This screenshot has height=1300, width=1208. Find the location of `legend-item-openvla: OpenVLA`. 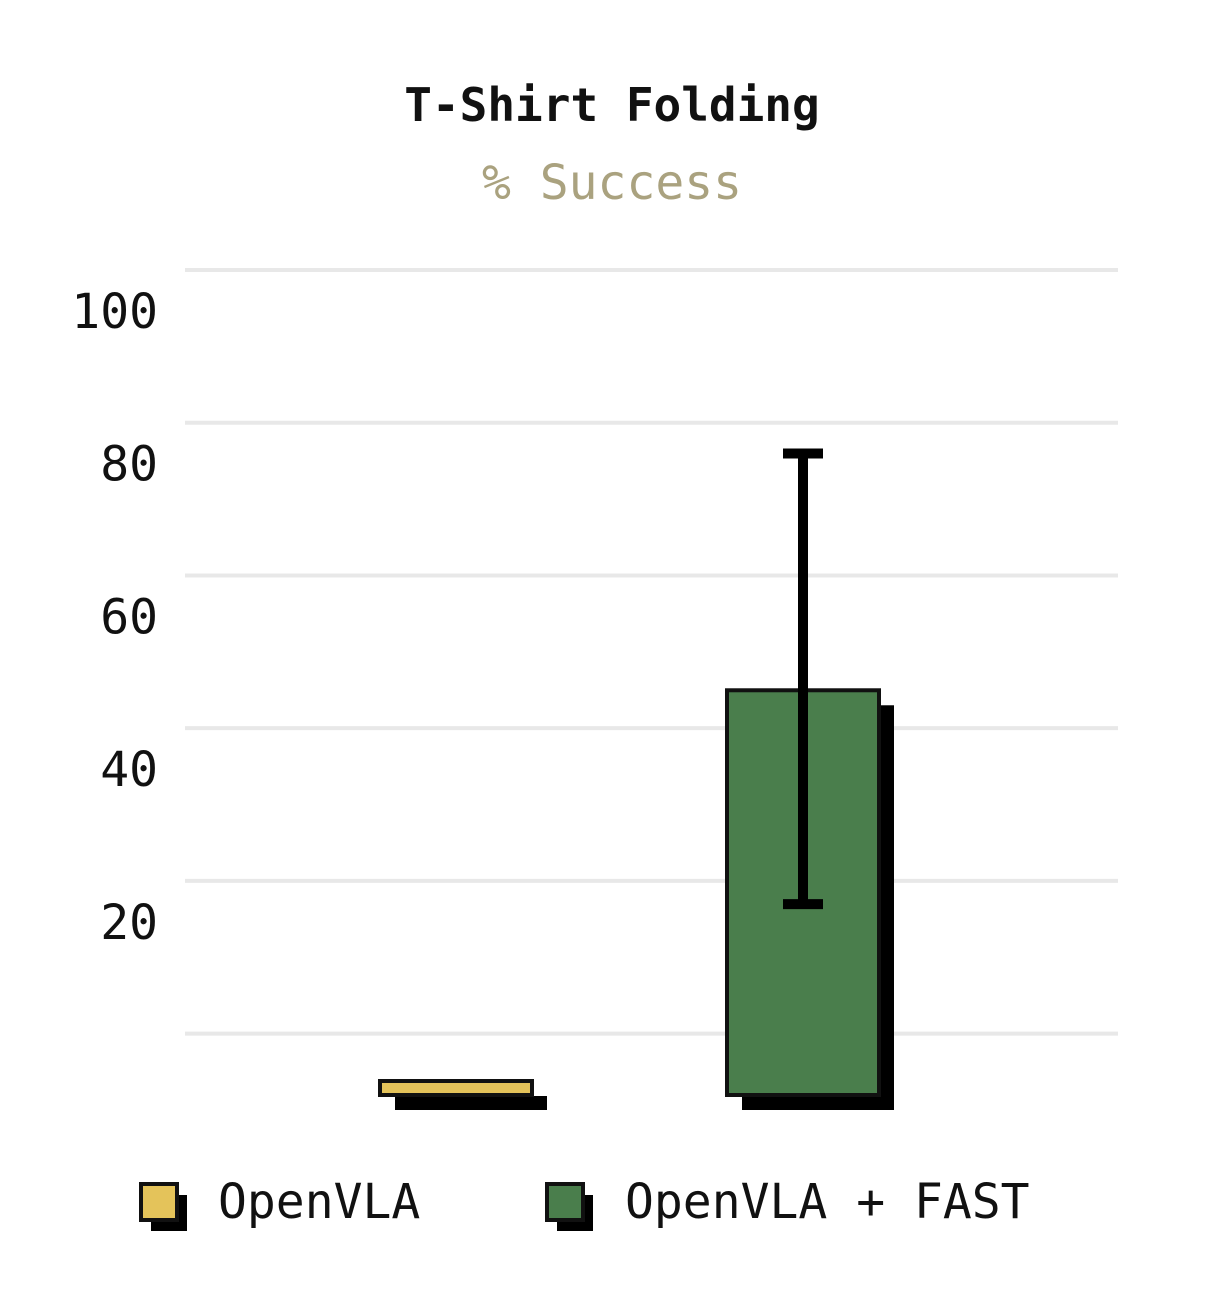

legend-item-openvla: OpenVLA is located at coordinates (279, 1202).